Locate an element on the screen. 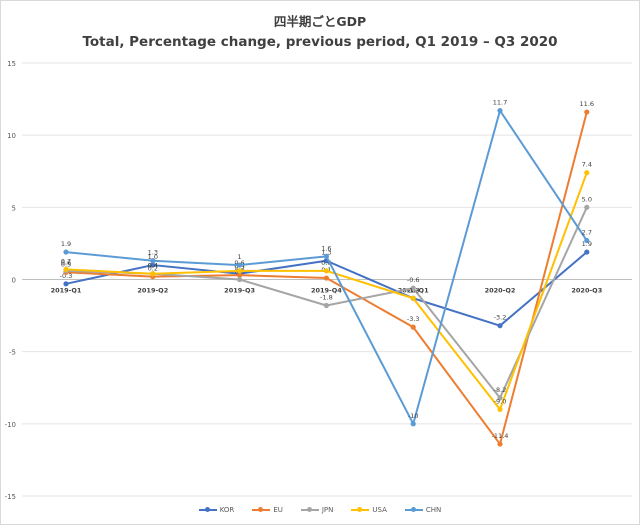  data-label: 5.0 is located at coordinates (587, 199).